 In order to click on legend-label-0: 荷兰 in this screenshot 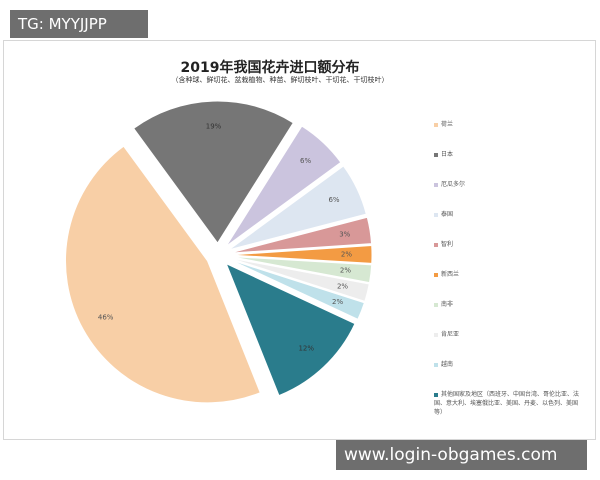, I will do `click(447, 124)`.